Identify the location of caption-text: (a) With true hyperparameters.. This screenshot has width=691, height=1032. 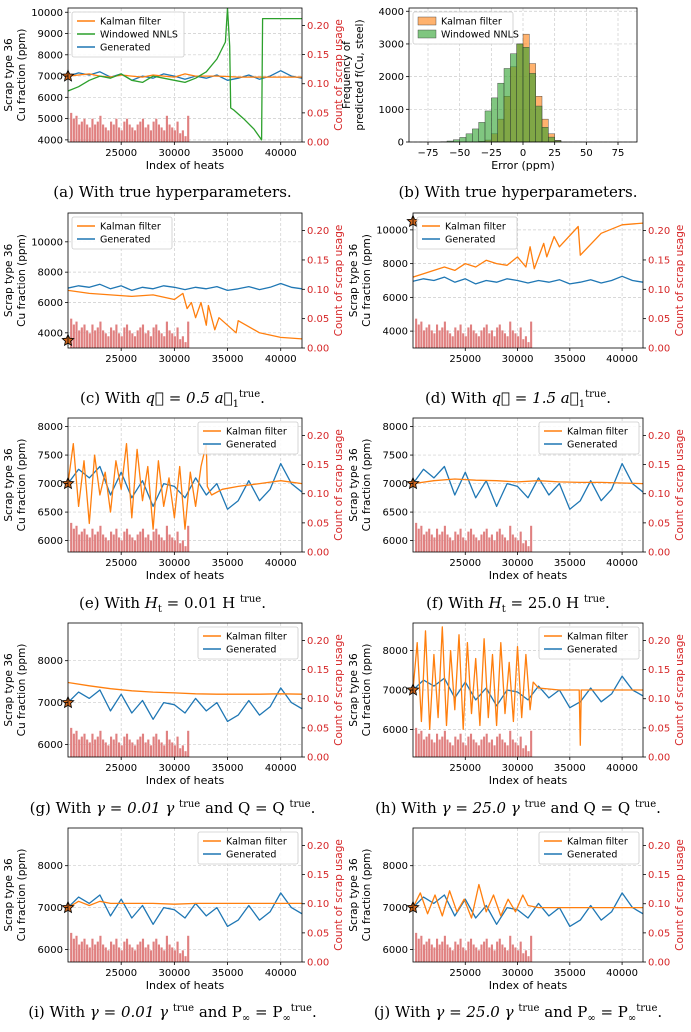
(172, 192).